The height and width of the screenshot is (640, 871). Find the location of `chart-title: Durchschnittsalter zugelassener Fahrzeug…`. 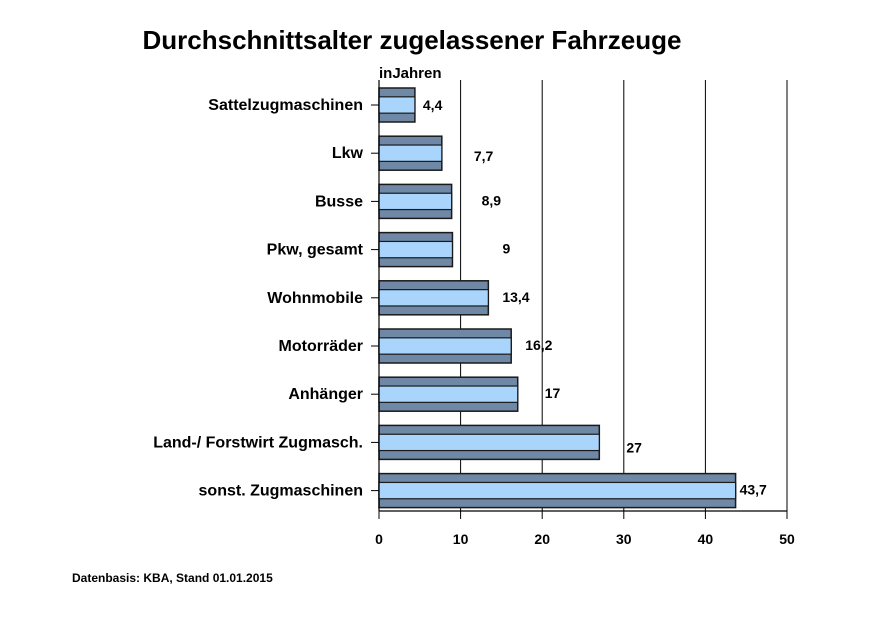

chart-title: Durchschnittsalter zugelassener Fahrzeug… is located at coordinates (412, 40).